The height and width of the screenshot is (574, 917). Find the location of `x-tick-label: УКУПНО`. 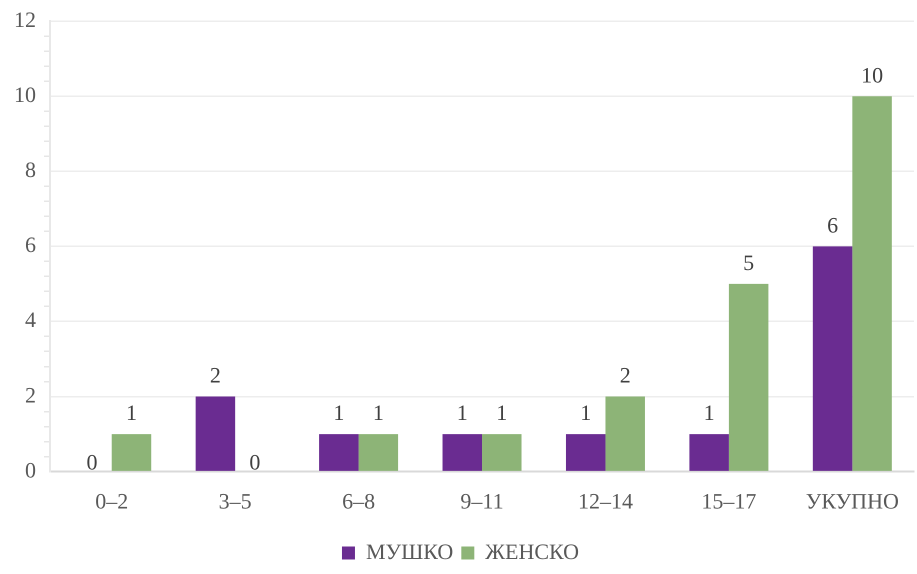

x-tick-label: УКУПНО is located at coordinates (852, 501).